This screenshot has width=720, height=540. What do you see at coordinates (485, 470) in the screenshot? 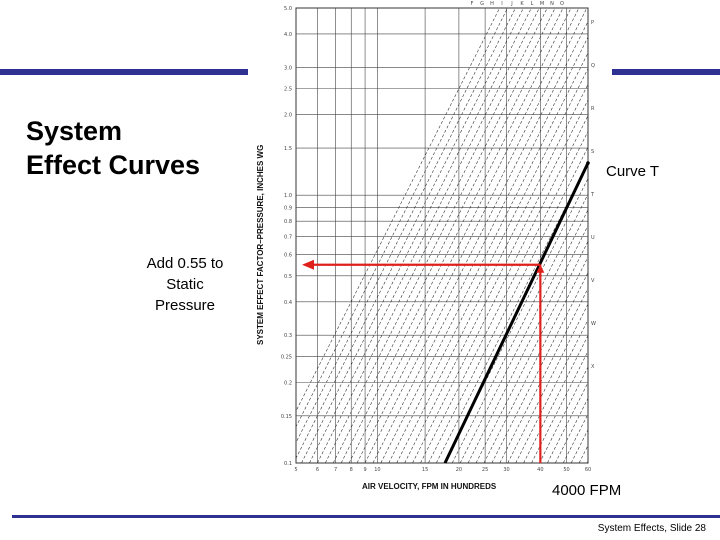
I see `x-tick-label: 25` at bounding box center [485, 470].